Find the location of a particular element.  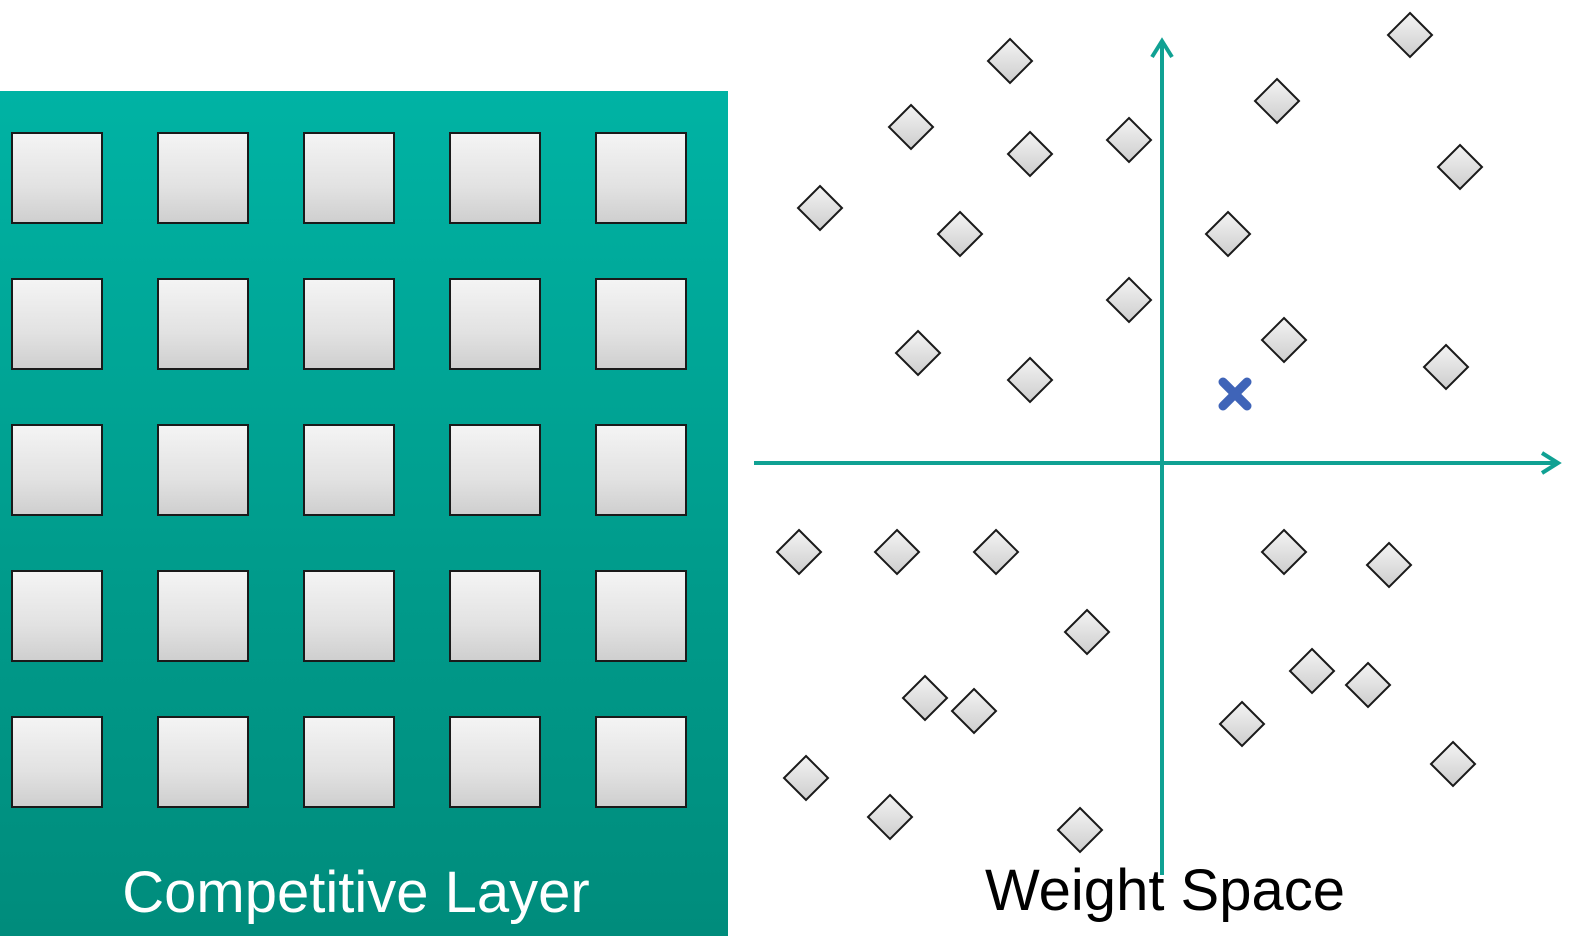

x-axis is located at coordinates (1158, 463).